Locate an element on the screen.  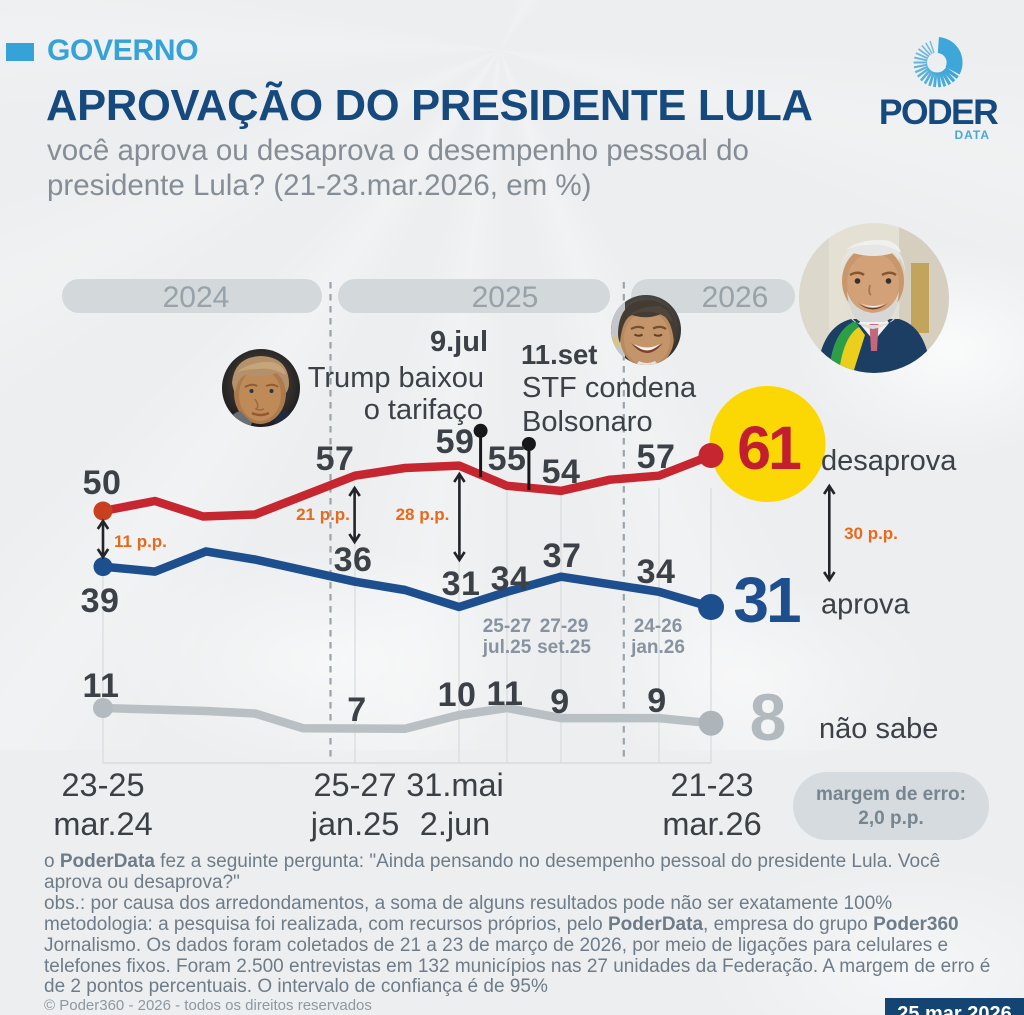
svg-text: desaprova is located at coordinates (889, 461).